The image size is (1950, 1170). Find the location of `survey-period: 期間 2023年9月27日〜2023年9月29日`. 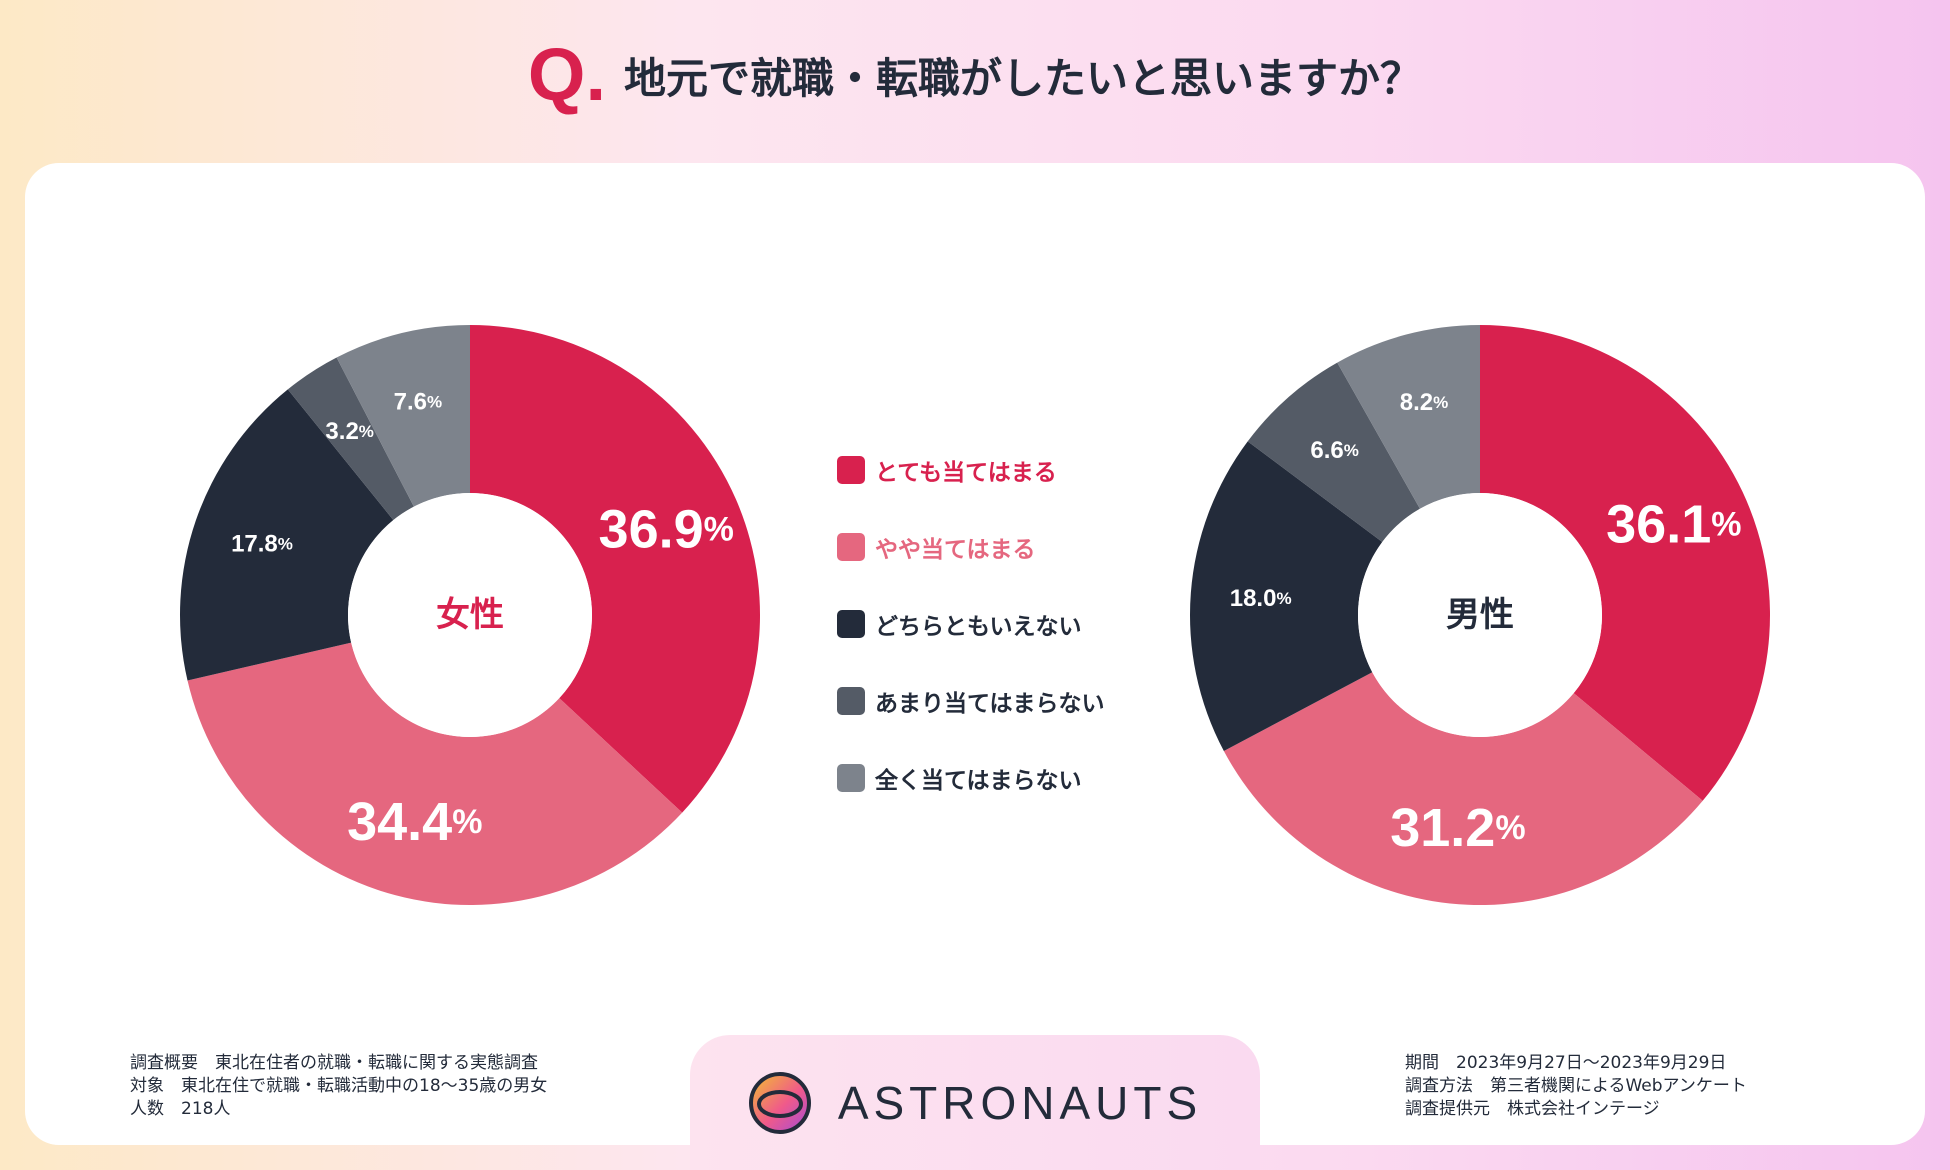

survey-period: 期間 2023年9月27日〜2023年9月29日 is located at coordinates (1566, 1063).